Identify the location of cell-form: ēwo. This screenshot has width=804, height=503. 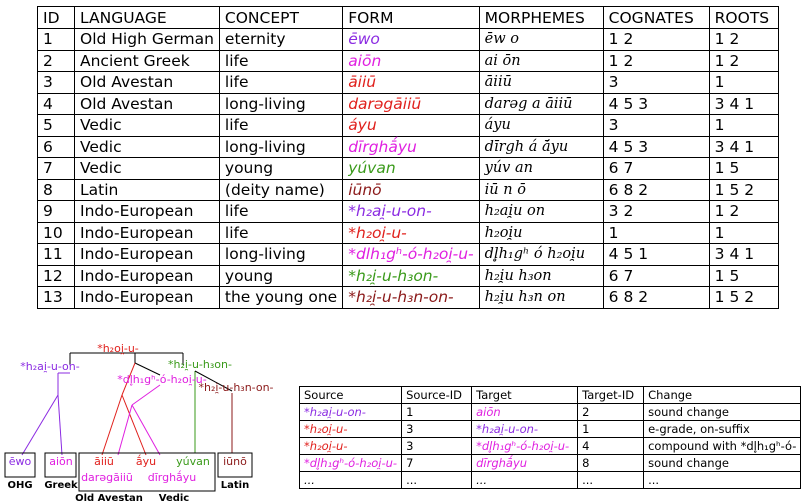
(411, 39).